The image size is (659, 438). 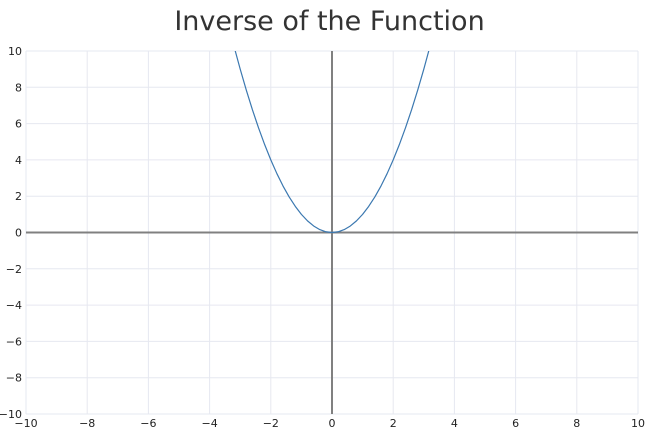 I want to click on y-tick-label: 6, so click(x=18, y=124).